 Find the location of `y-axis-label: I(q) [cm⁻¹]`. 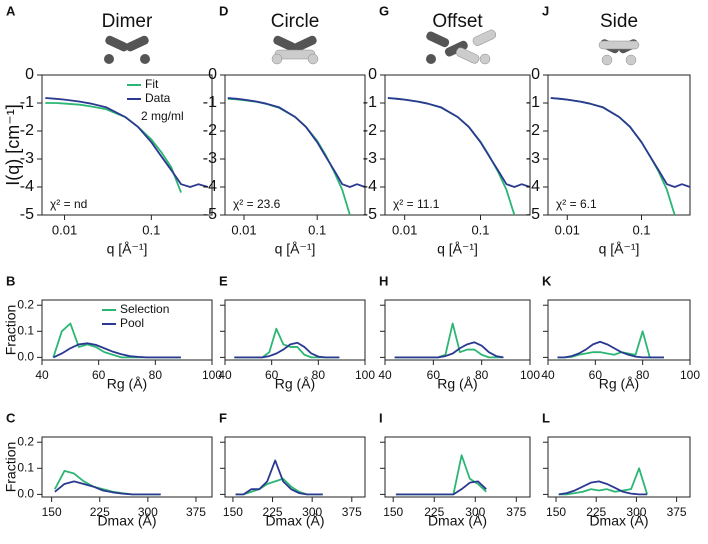

y-axis-label: I(q) [cm⁻¹] is located at coordinates (13, 145).